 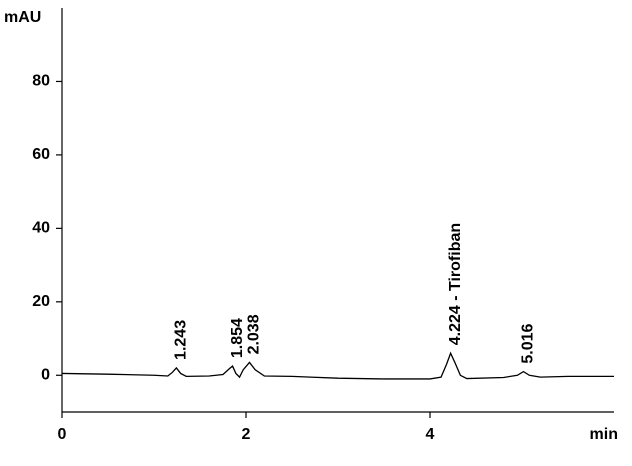 What do you see at coordinates (41, 301) in the screenshot?
I see `y-tick-label: 20` at bounding box center [41, 301].